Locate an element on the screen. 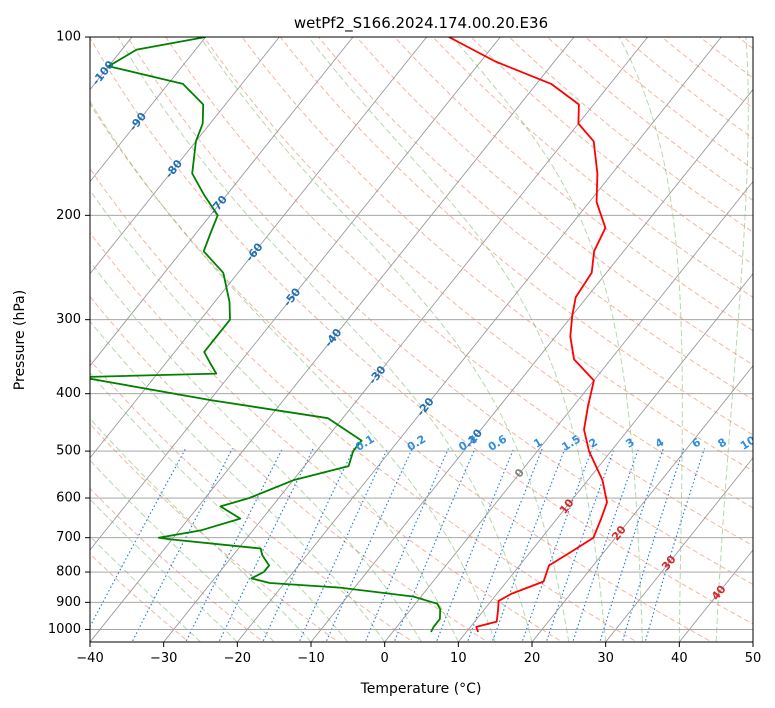 The height and width of the screenshot is (708, 775). x-tick-label: −40 is located at coordinates (89, 658).